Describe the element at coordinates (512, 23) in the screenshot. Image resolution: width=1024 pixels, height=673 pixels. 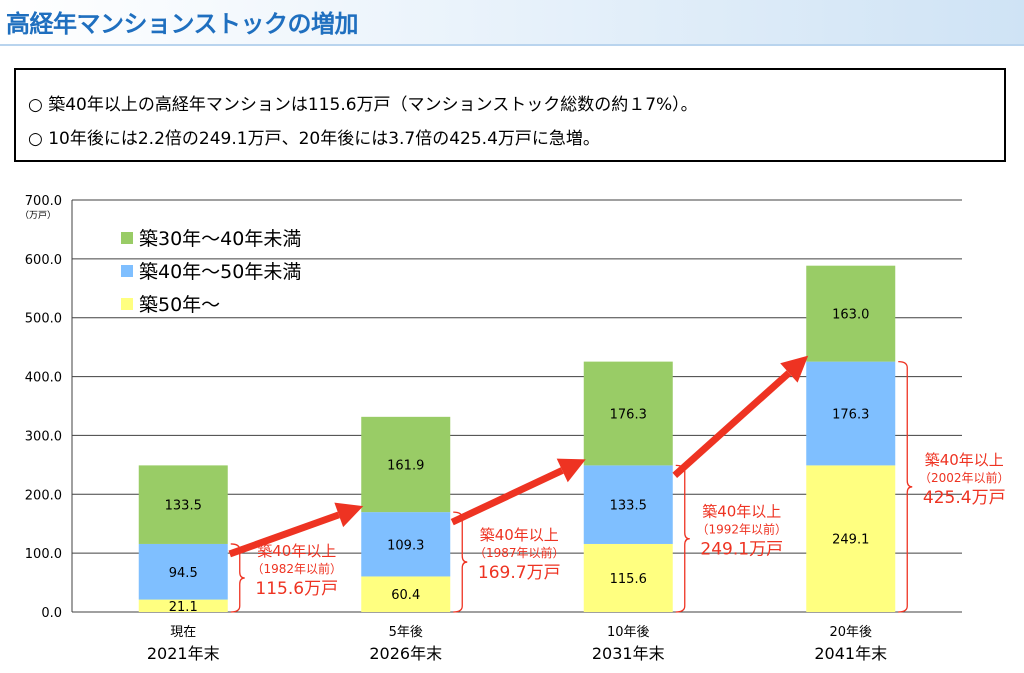
I see `title-bar: 高経年マンションストックの増加` at that location.